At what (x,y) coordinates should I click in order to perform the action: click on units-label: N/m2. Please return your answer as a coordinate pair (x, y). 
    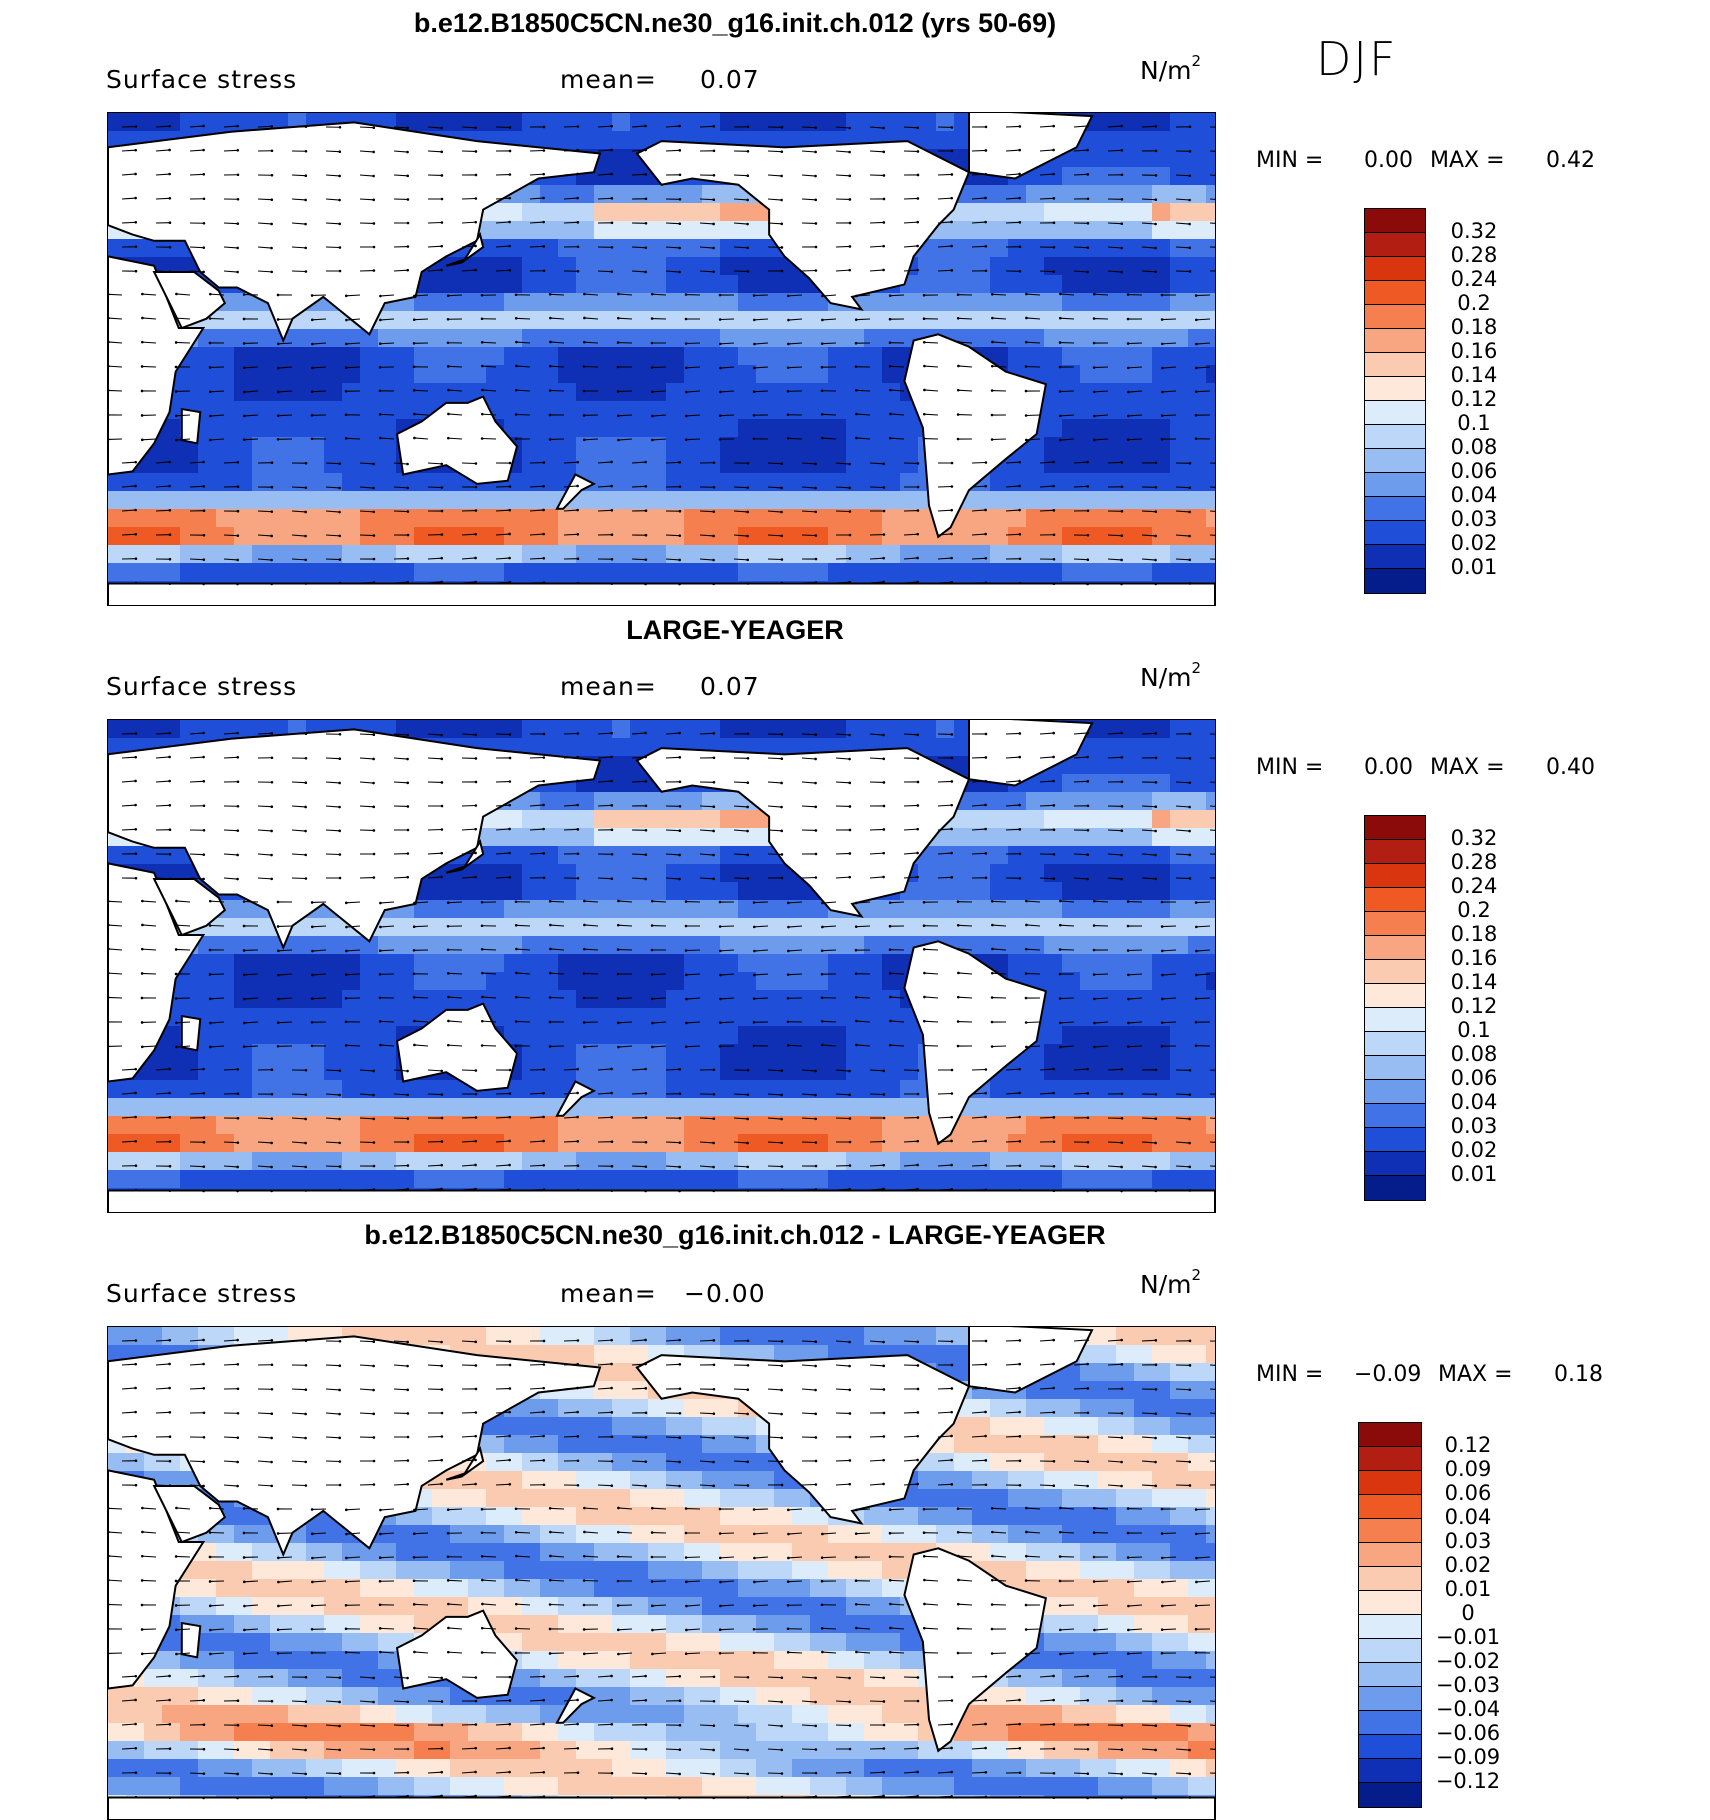
    Looking at the image, I should click on (1170, 1284).